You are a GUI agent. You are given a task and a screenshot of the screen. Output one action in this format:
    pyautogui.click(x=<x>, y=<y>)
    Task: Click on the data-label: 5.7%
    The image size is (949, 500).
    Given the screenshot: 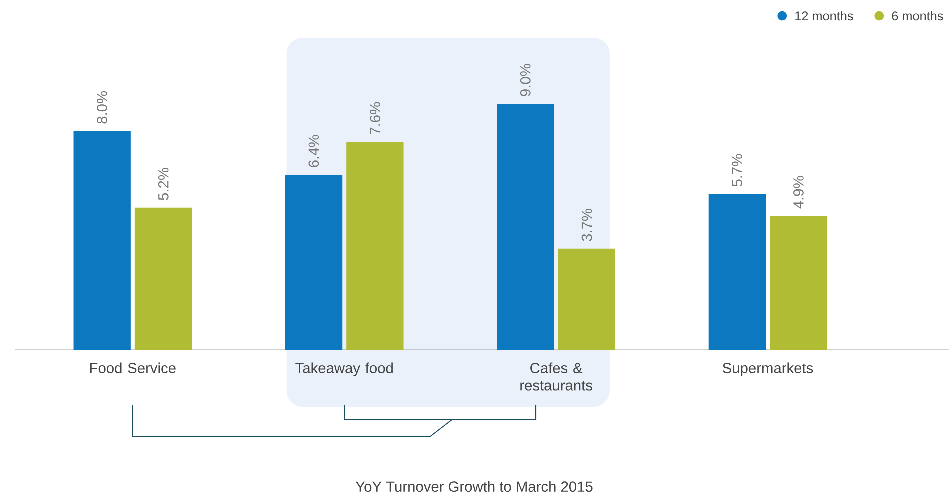 What is the action you would take?
    pyautogui.click(x=737, y=170)
    